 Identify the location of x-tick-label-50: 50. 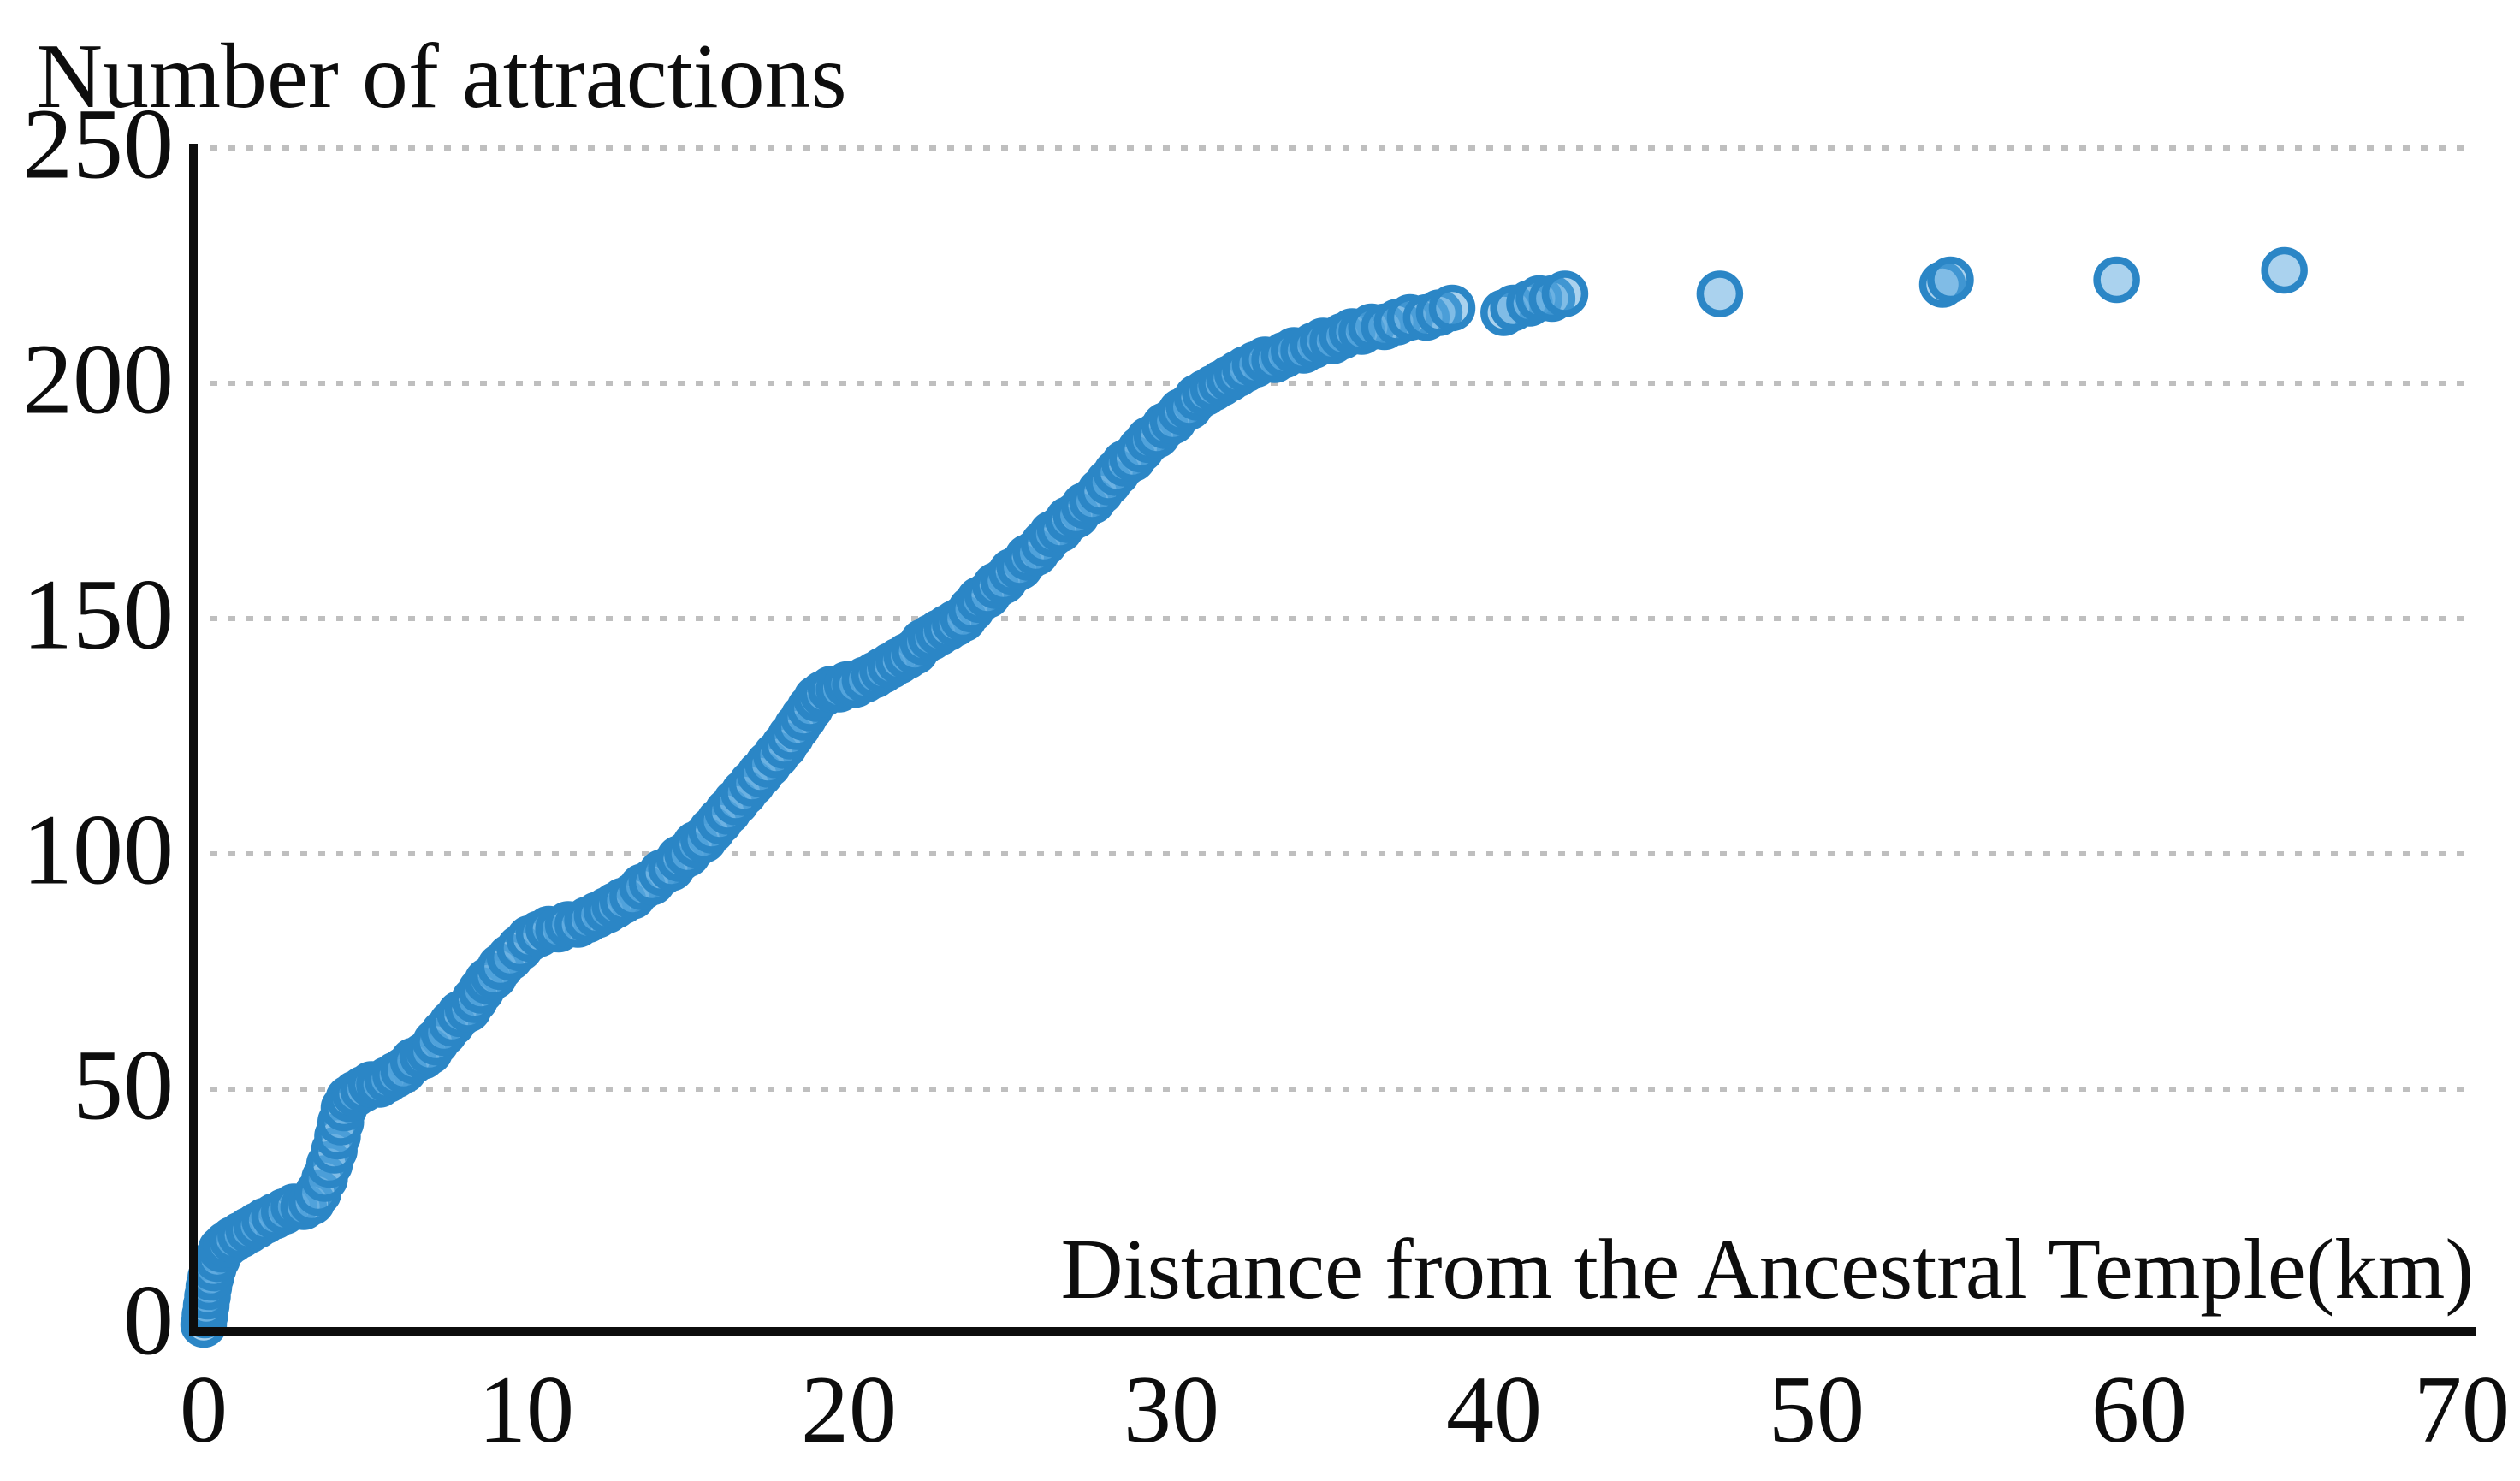
(1817, 1410).